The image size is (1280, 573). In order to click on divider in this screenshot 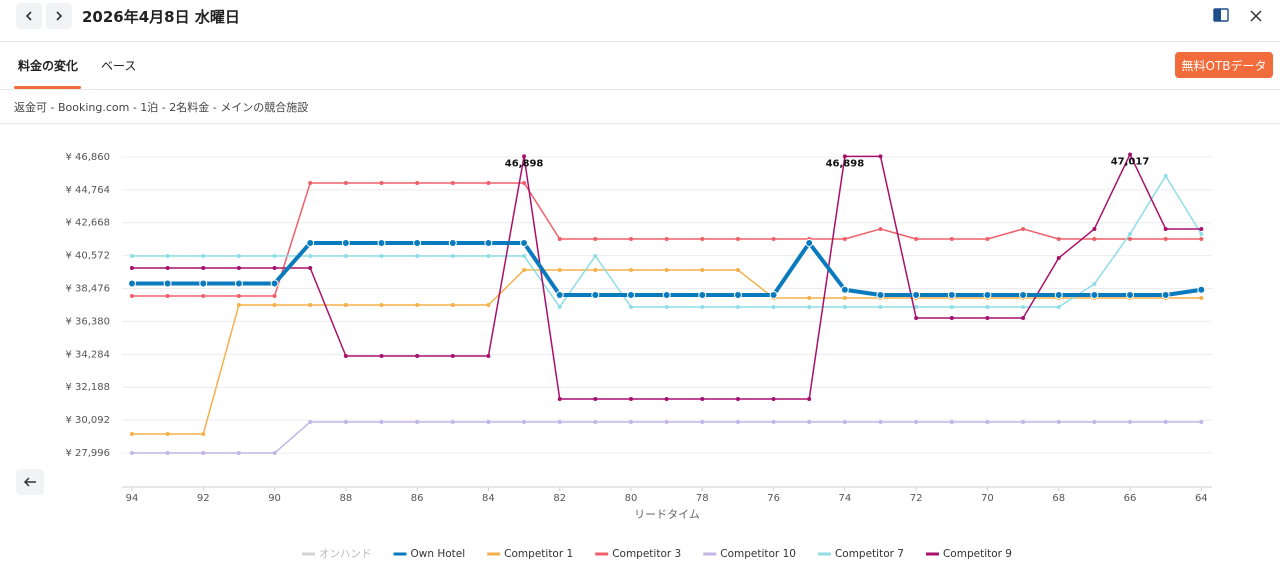, I will do `click(640, 123)`.